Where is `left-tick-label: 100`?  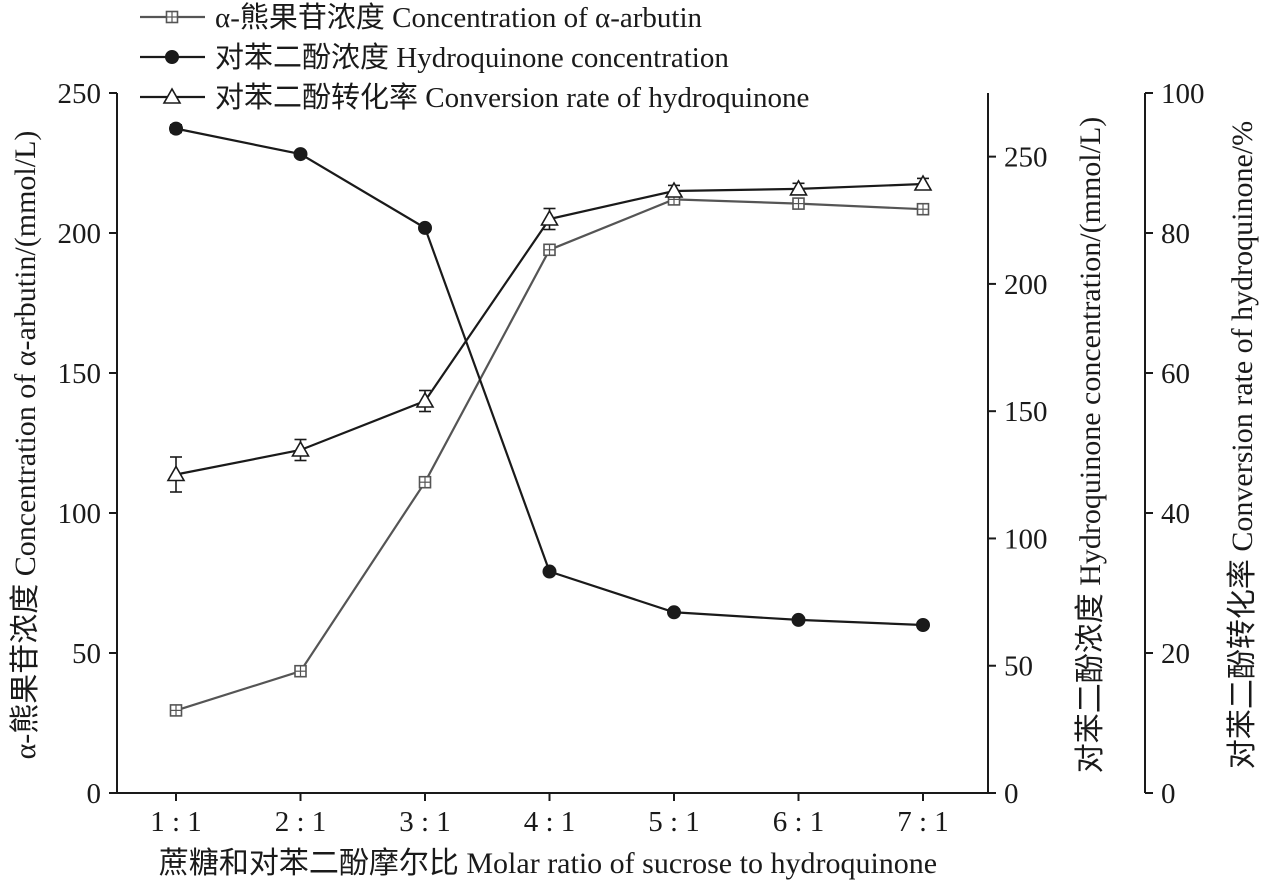 left-tick-label: 100 is located at coordinates (80, 514).